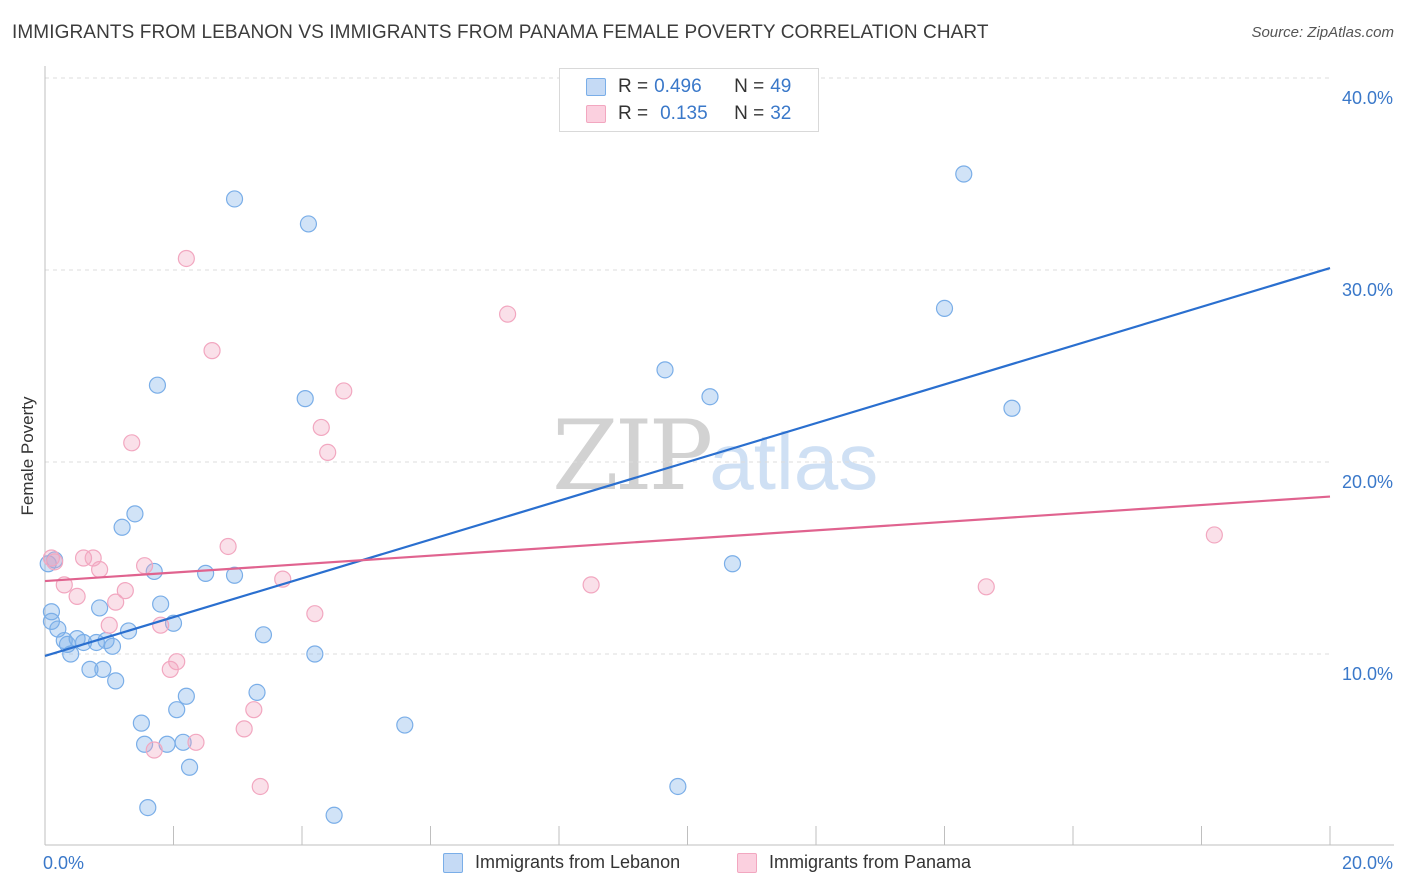  What do you see at coordinates (1367, 863) in the screenshot?
I see `x-tick-label-max: 20.0%` at bounding box center [1367, 863].